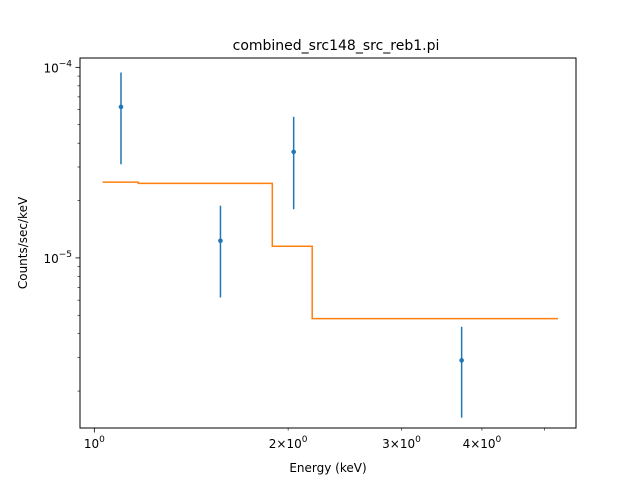 The width and height of the screenshot is (640, 480). What do you see at coordinates (61, 225) in the screenshot?
I see `y-axis: 10⁻⁵ 10⁻⁴` at bounding box center [61, 225].